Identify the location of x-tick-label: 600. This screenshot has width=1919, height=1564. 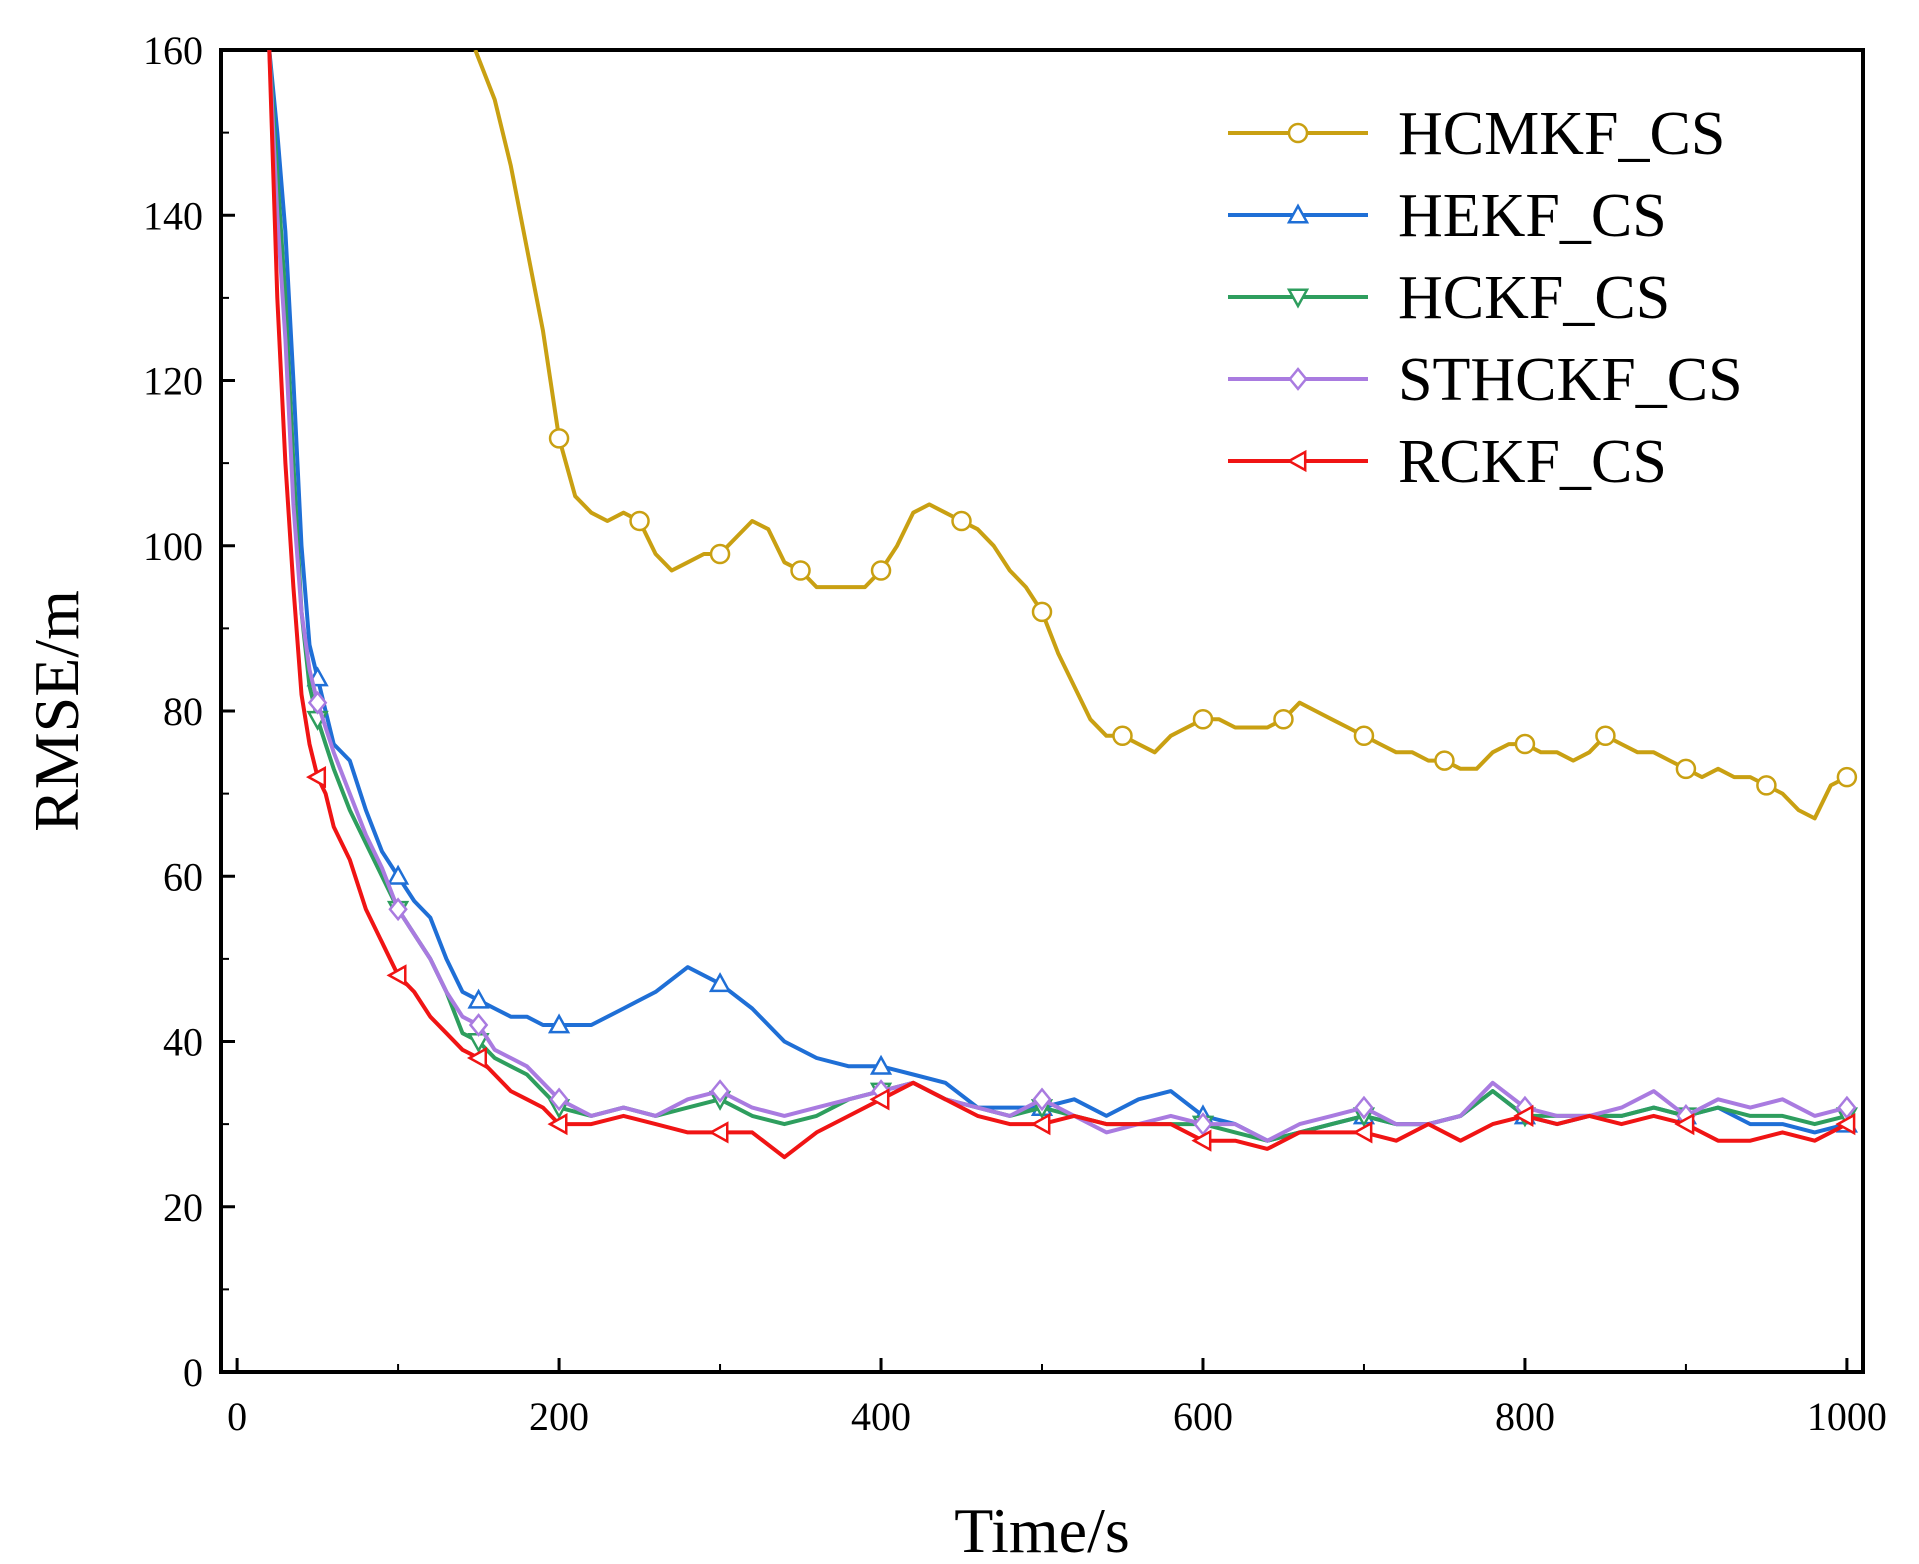
(1203, 1416).